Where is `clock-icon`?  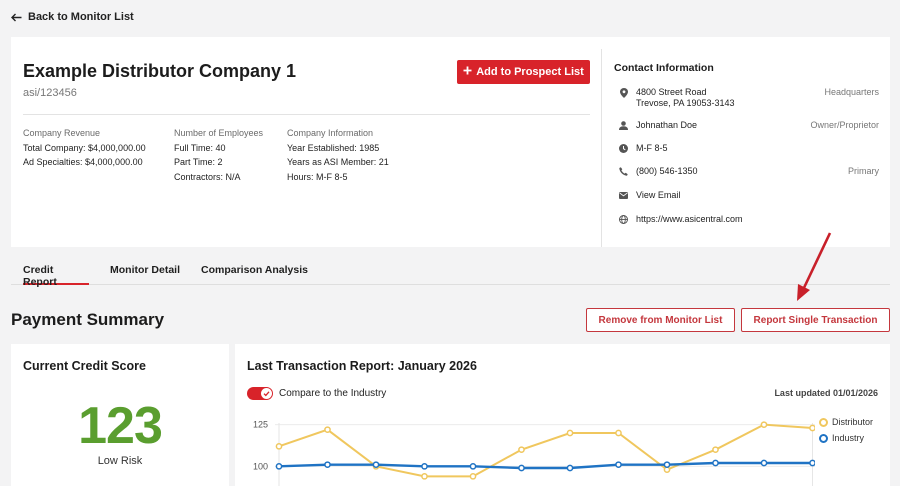
clock-icon is located at coordinates (623, 148).